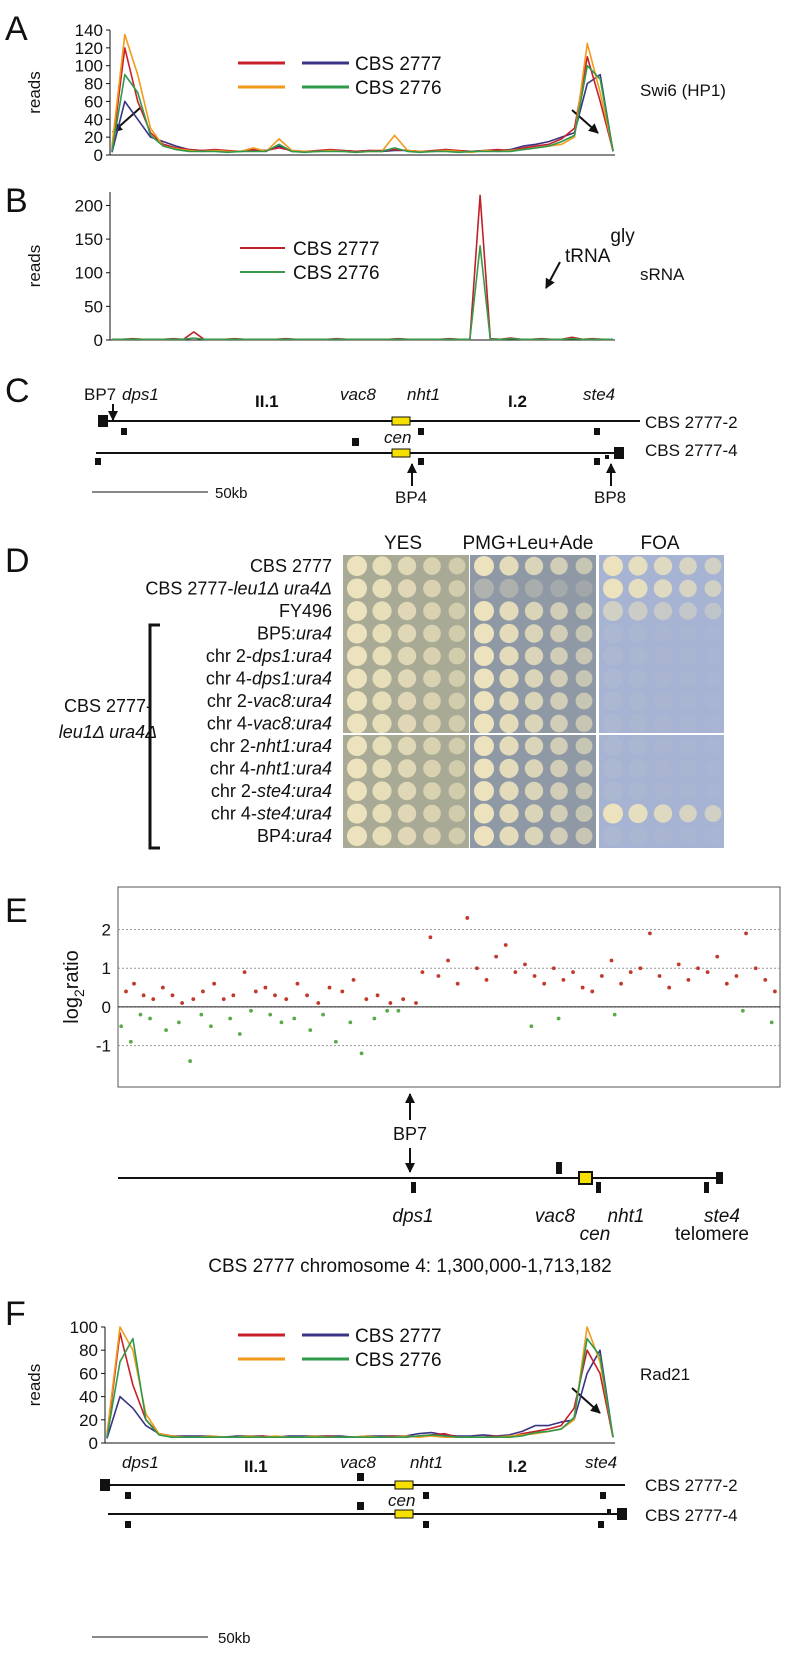  I want to click on annotation: tRNAgly, so click(600, 246).